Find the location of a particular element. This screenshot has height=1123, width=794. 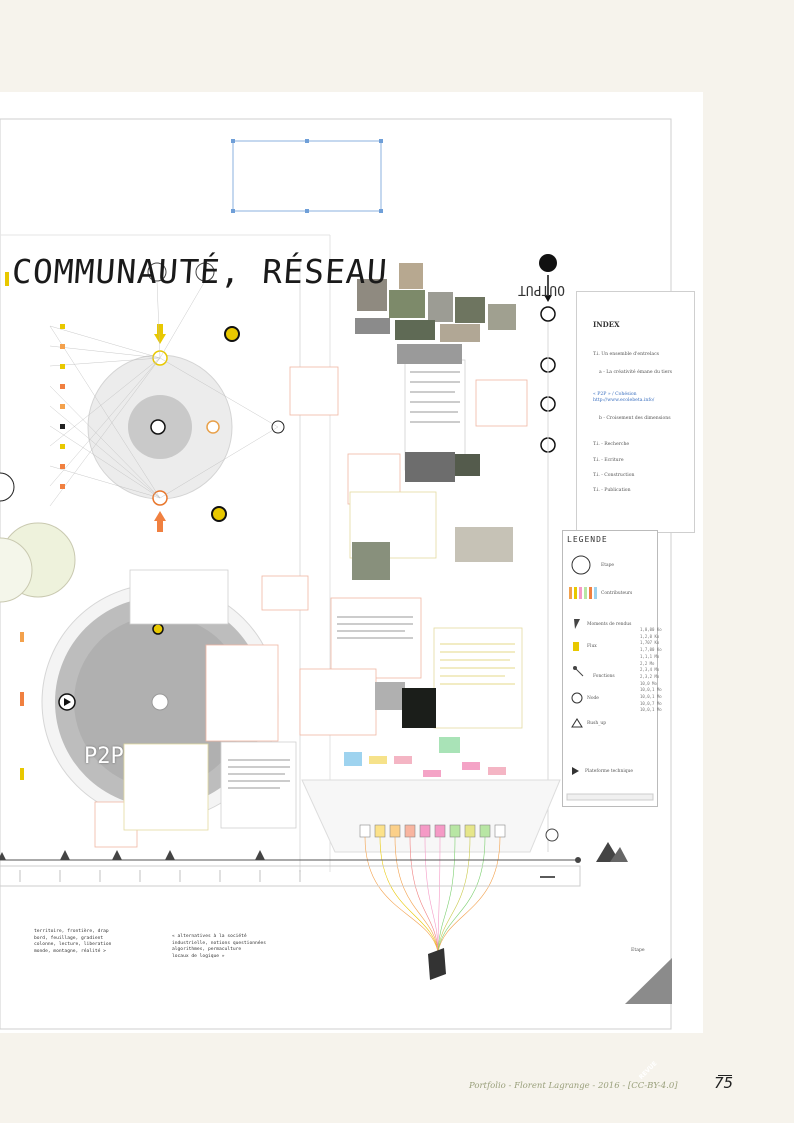

legend-item-contributeurs: Contributeurs is located at coordinates (617, 593).